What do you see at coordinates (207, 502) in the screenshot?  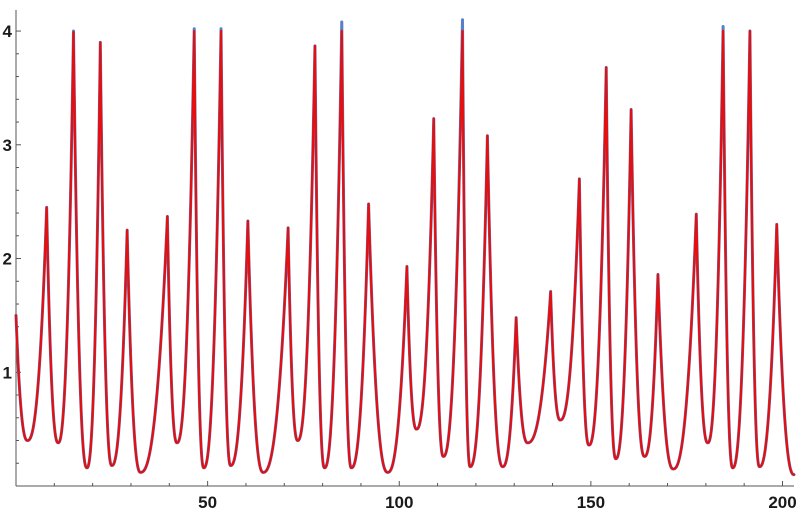 I see `x-tick-label: 50` at bounding box center [207, 502].